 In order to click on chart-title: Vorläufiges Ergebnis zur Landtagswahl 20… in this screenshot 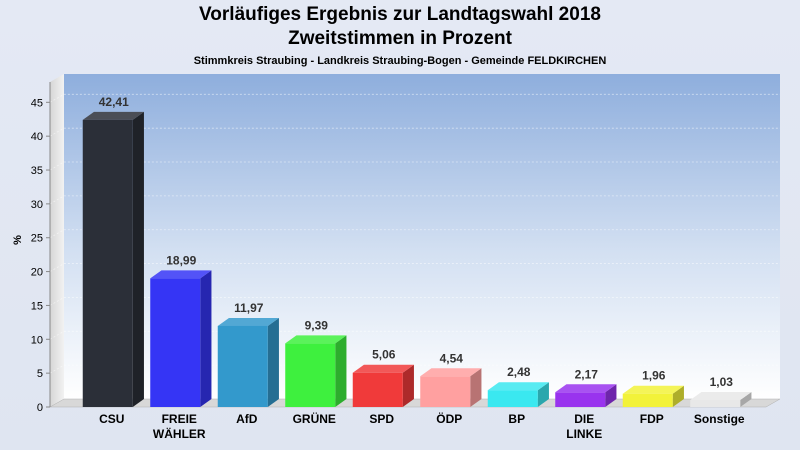, I will do `click(400, 14)`.